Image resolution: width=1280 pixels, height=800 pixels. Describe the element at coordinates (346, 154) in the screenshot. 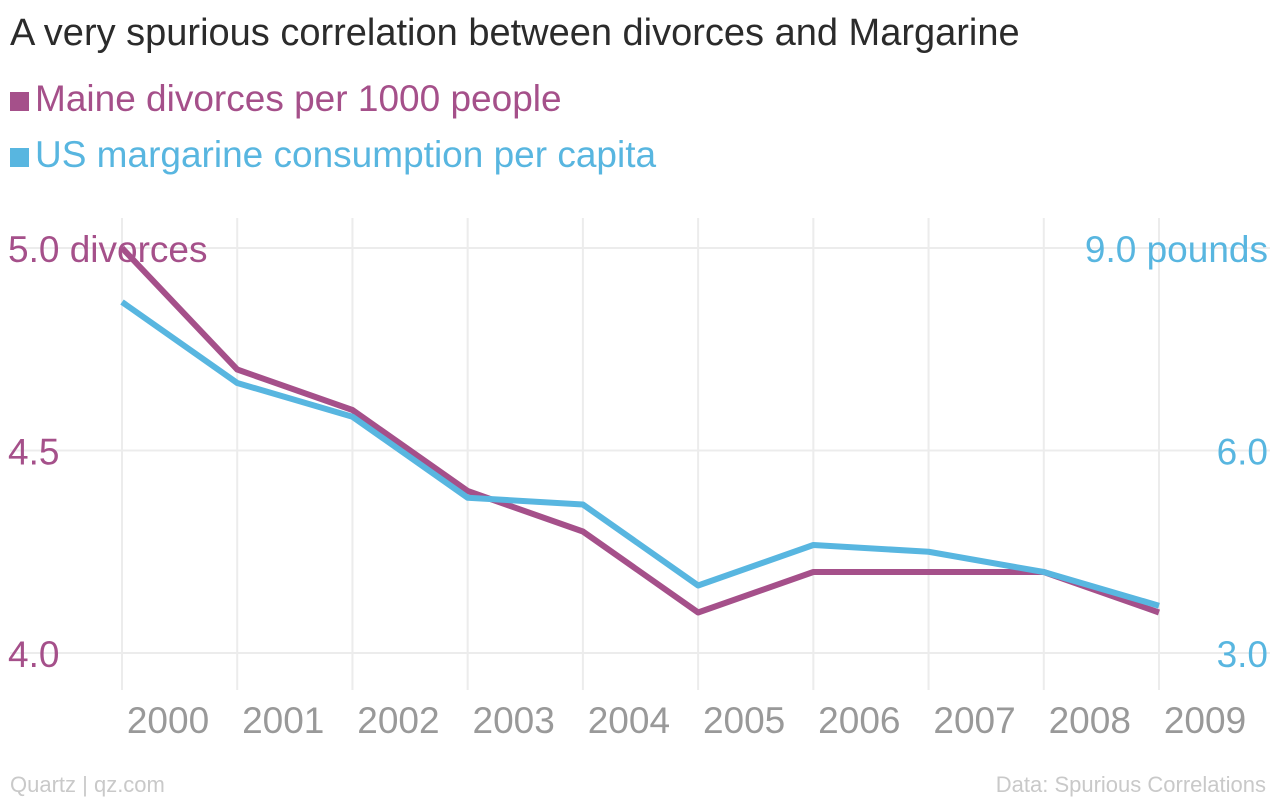

I see `legend-label-margarine: US margarine consumption per capita` at that location.